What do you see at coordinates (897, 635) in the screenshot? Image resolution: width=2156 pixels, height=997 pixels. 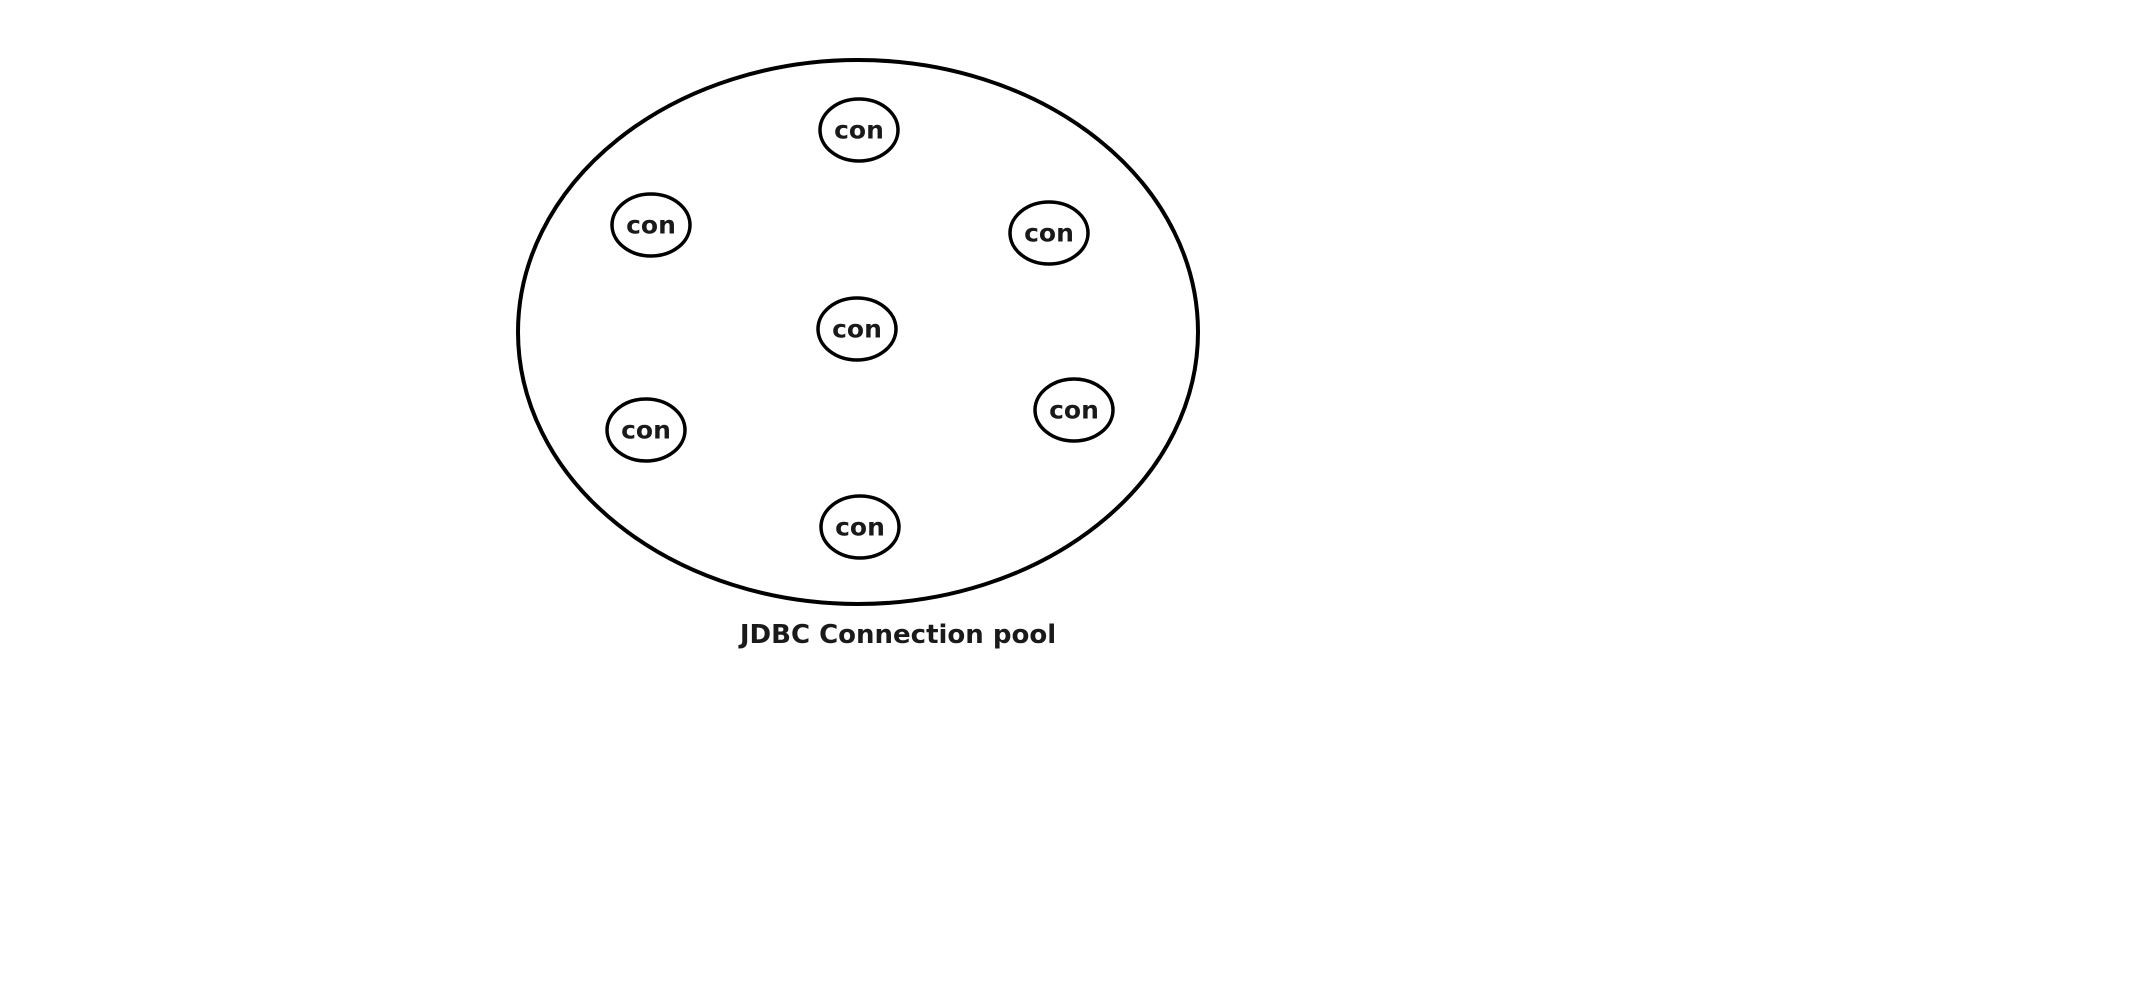 I see `pool-label: JDBC Connection pool` at bounding box center [897, 635].